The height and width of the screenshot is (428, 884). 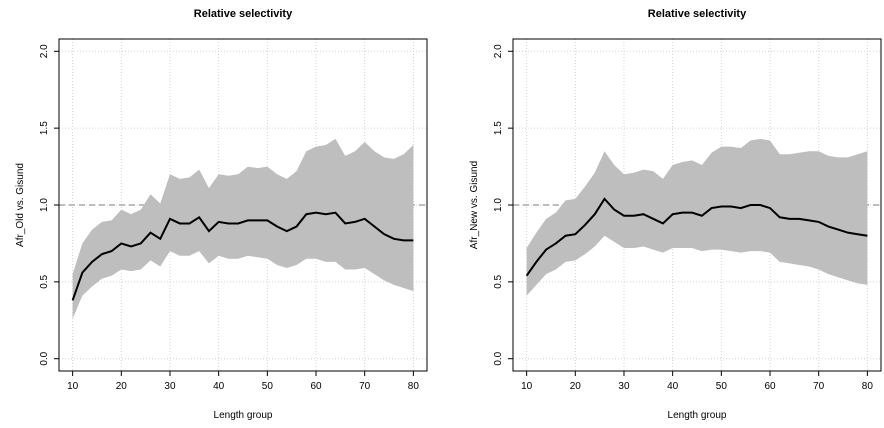 I want to click on confidence-band, so click(x=697, y=217).